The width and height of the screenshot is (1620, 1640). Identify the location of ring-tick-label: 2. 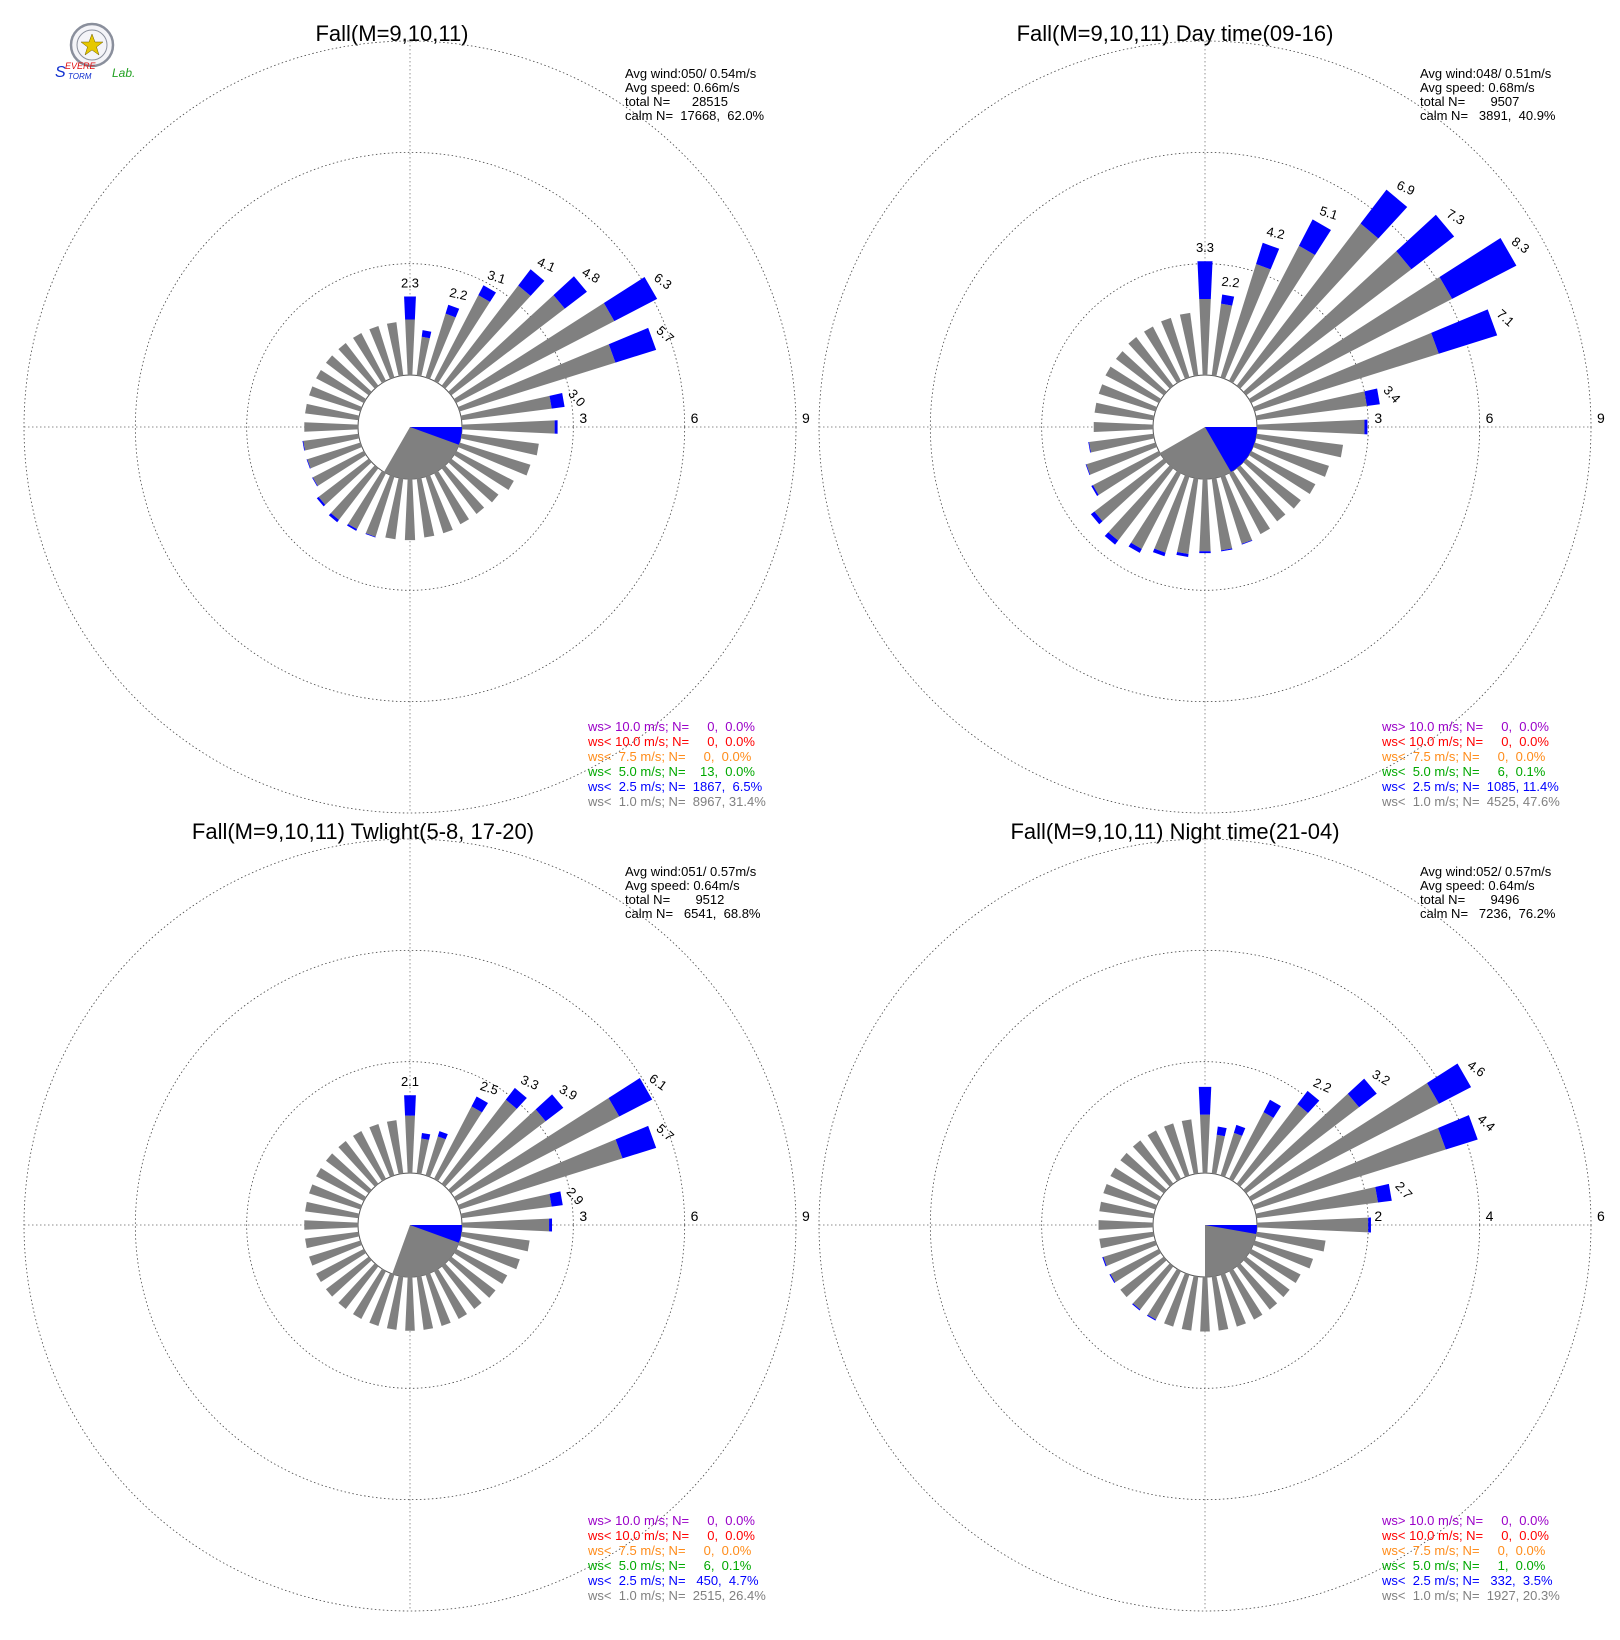
(1378, 1216).